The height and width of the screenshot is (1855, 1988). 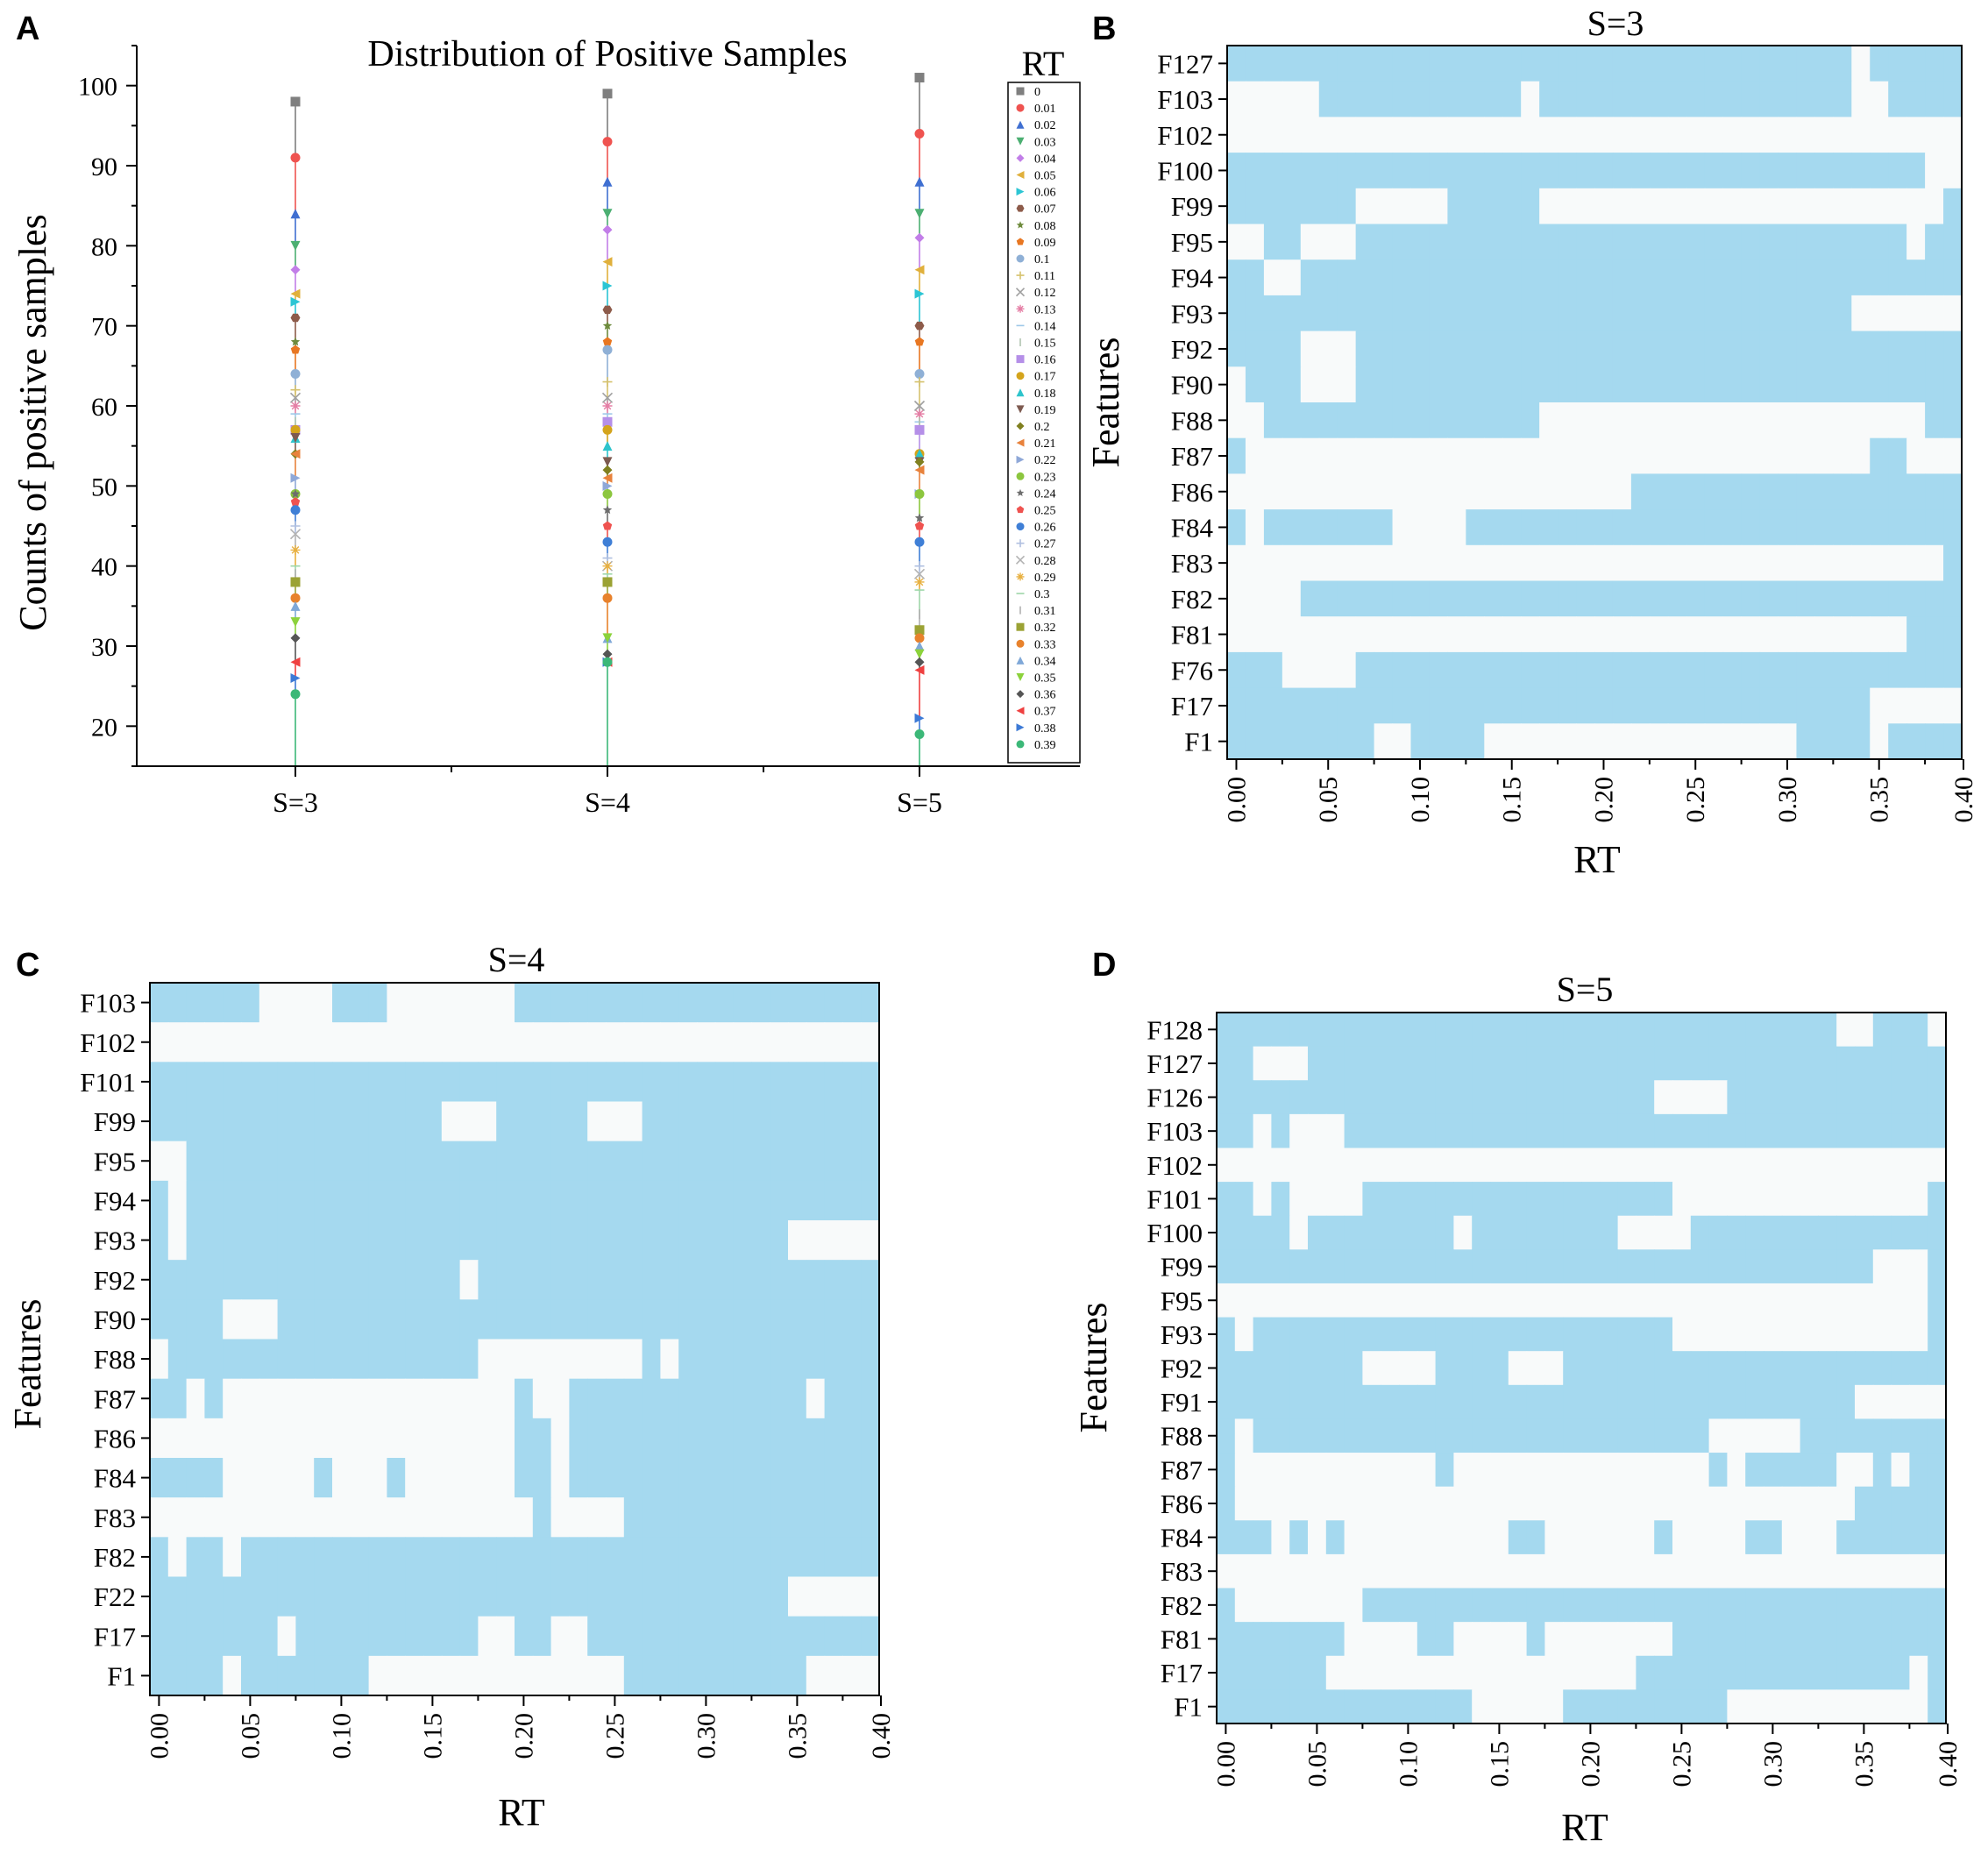 I want to click on marker-star, so click(x=1021, y=492).